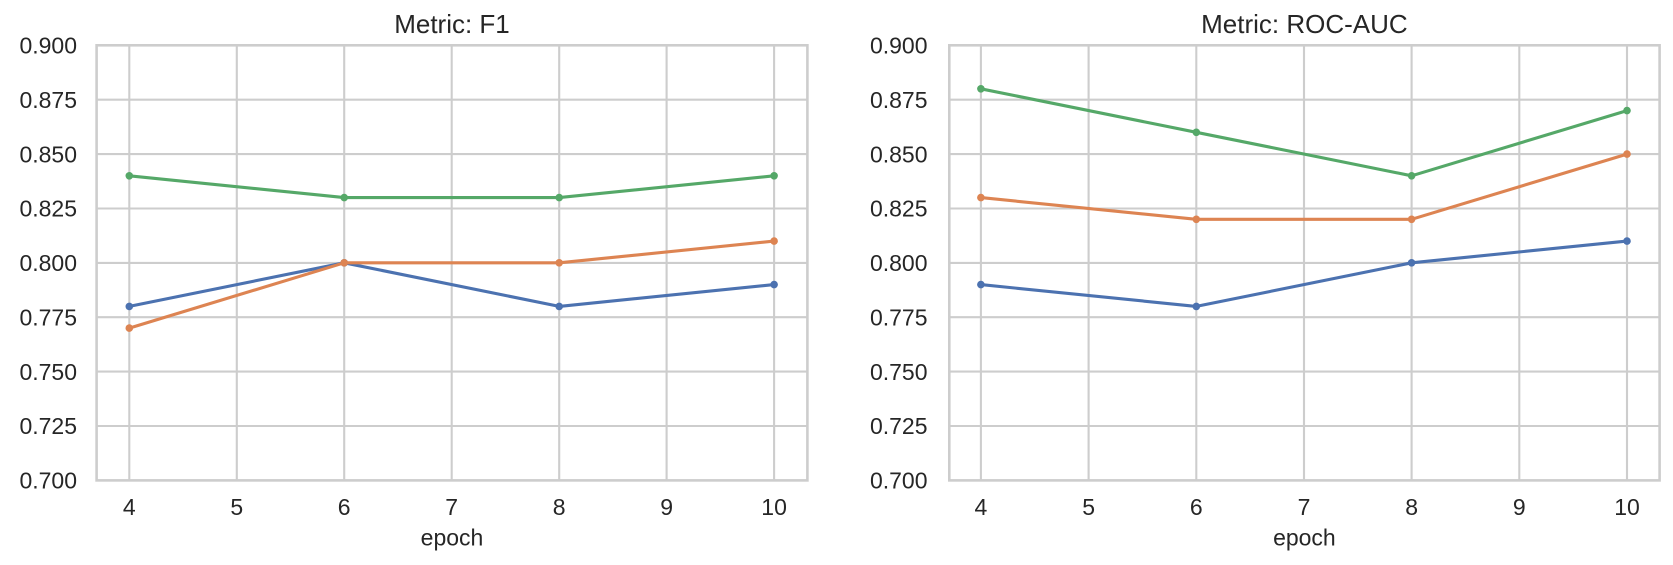  What do you see at coordinates (452, 24) in the screenshot?
I see `svg-text: Metric: F1` at bounding box center [452, 24].